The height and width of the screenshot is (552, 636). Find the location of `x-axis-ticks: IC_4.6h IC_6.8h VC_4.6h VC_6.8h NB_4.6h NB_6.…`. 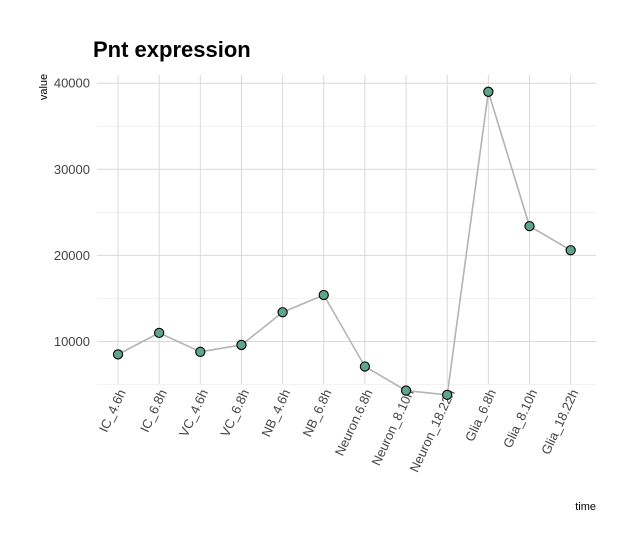

x-axis-ticks: IC_4.6h IC_6.8h VC_4.6h VC_6.8h NB_4.6h NB_6.… is located at coordinates (338, 431).